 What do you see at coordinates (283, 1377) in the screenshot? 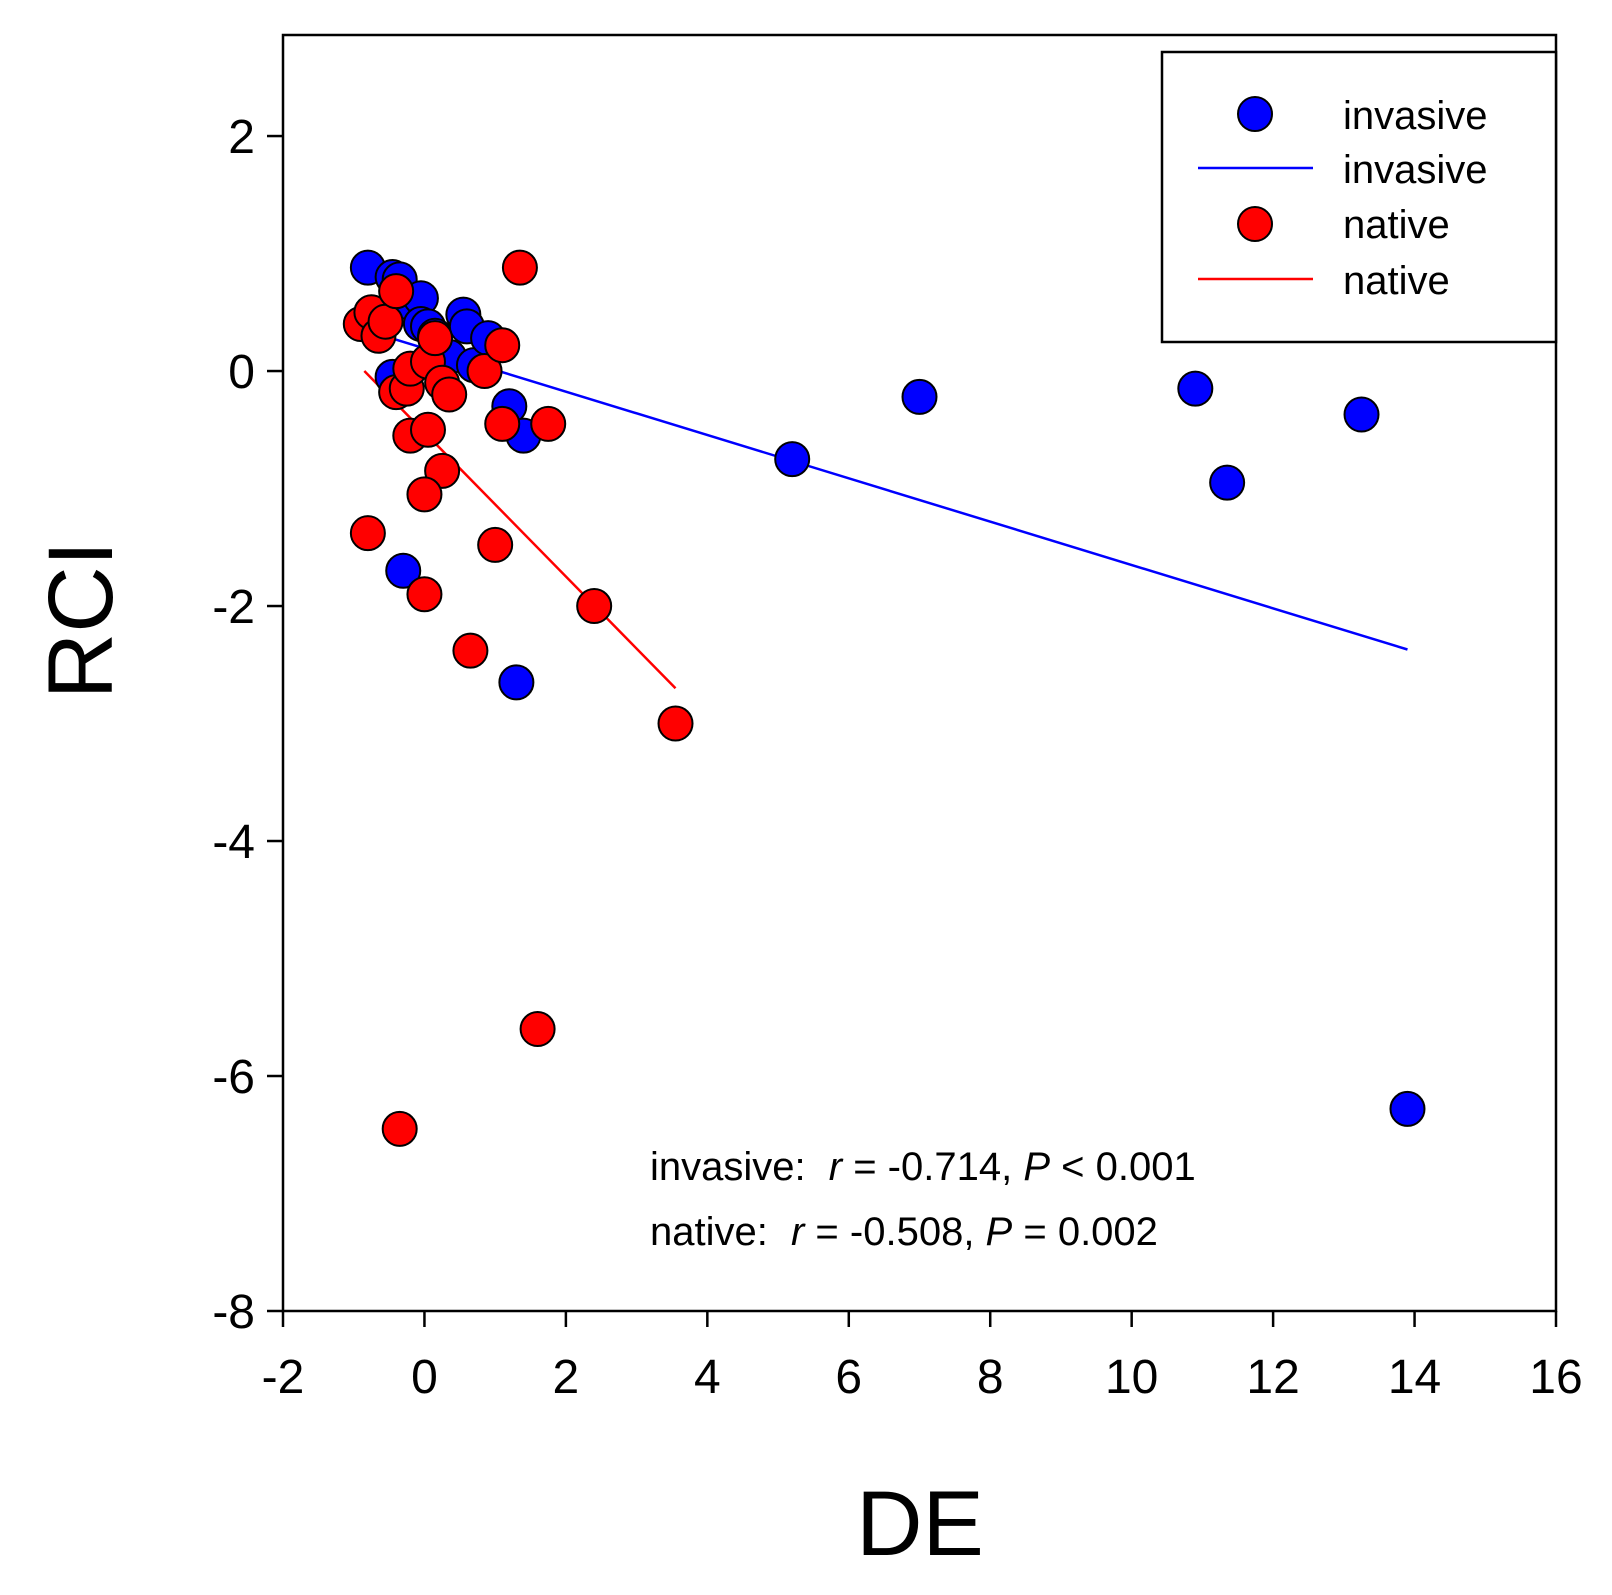
I see `x-tick-label: -2` at bounding box center [283, 1377].